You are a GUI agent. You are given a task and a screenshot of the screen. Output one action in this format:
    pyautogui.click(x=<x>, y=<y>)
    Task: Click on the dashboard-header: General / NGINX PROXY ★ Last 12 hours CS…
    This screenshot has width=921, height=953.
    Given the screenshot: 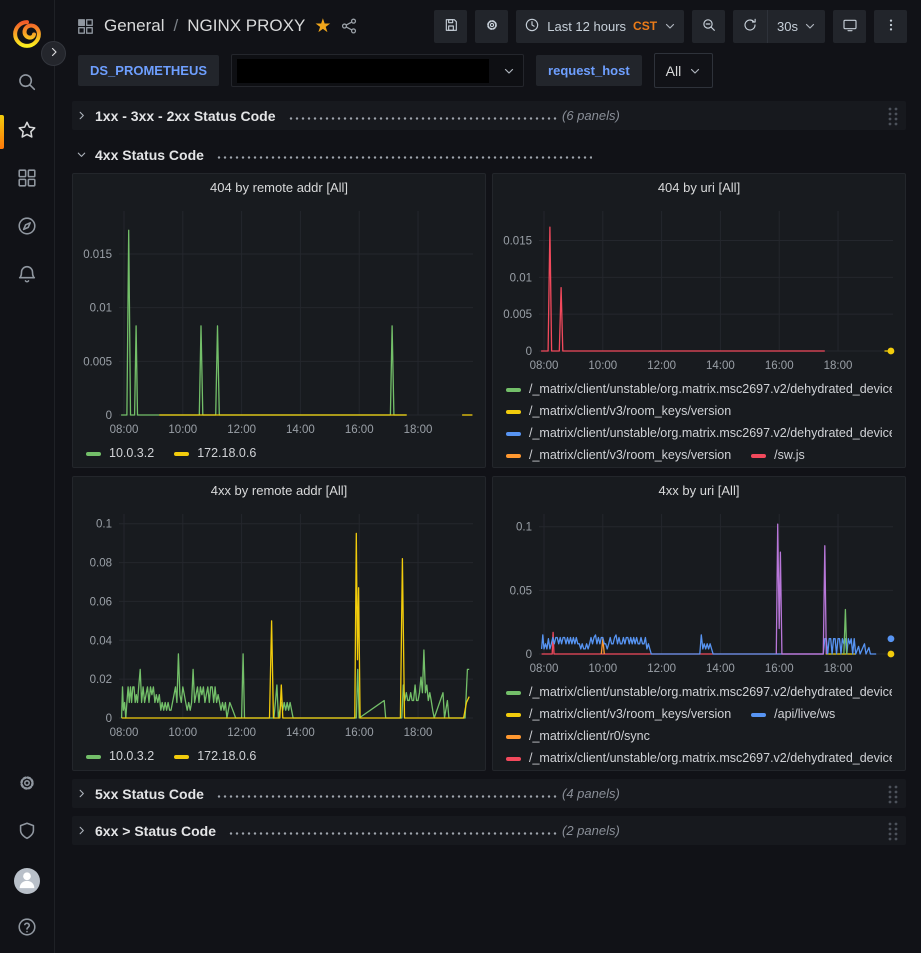 What is the action you would take?
    pyautogui.click(x=488, y=26)
    